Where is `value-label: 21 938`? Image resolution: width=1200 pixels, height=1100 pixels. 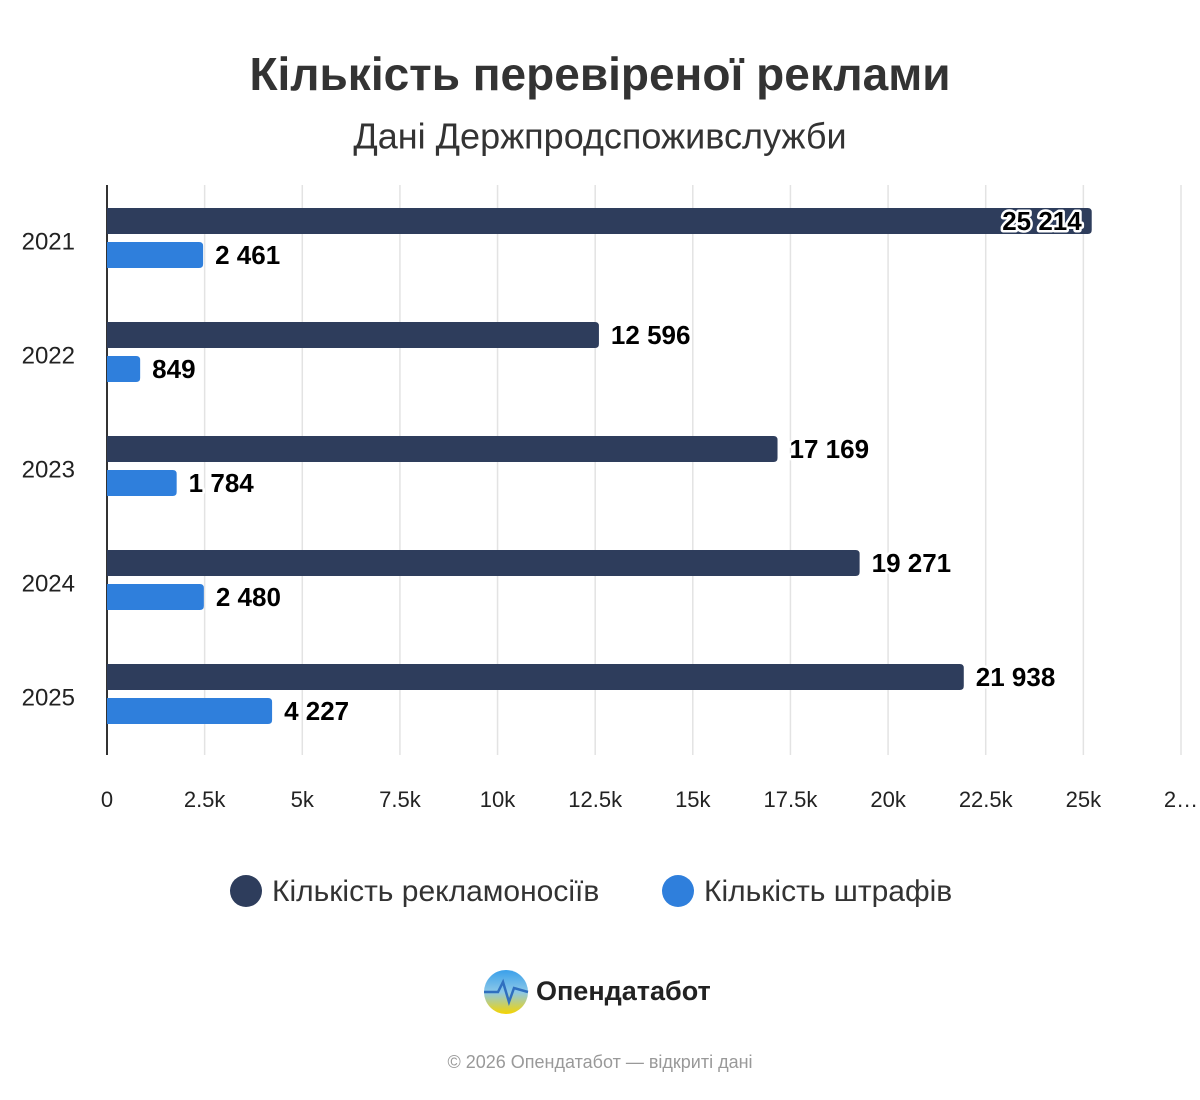
value-label: 21 938 is located at coordinates (1016, 677).